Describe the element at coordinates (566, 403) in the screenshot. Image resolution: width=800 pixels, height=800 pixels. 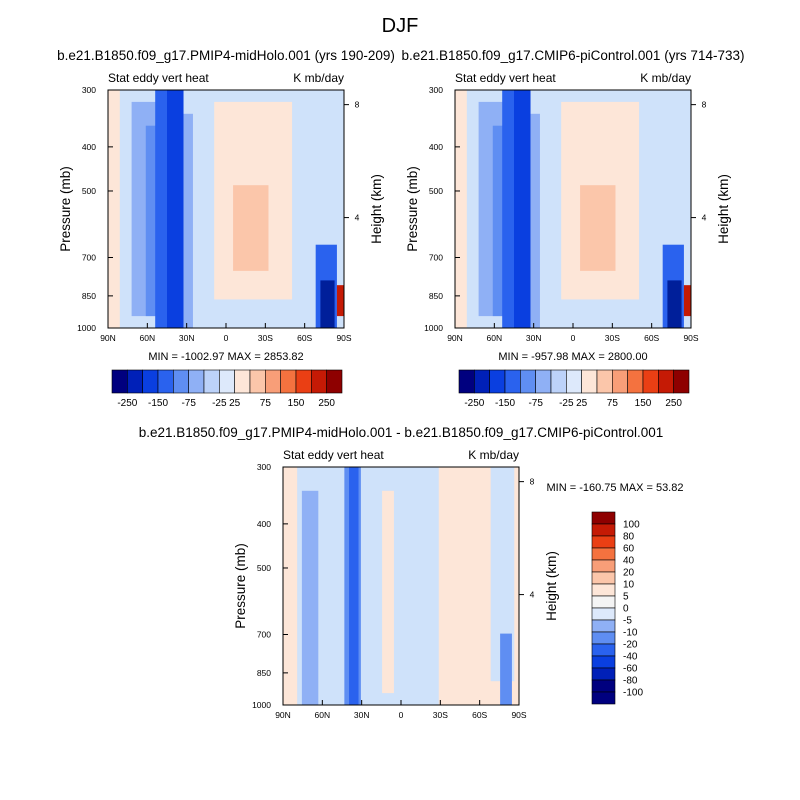
I see `colorbar-label: -25` at that location.